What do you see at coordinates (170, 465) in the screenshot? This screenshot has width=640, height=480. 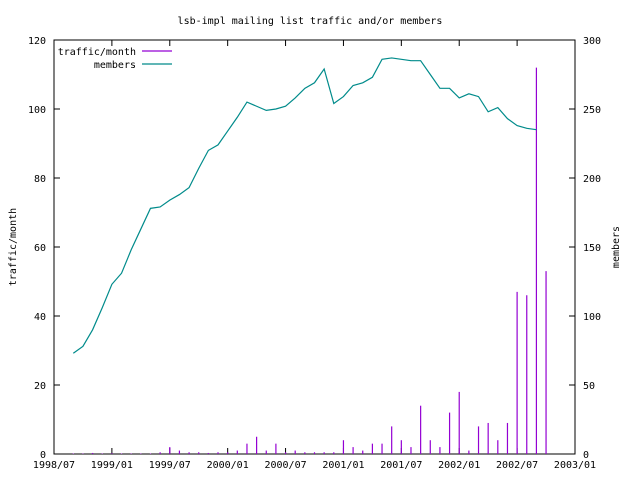 I see `x-tick-label: 1999/07` at bounding box center [170, 465].